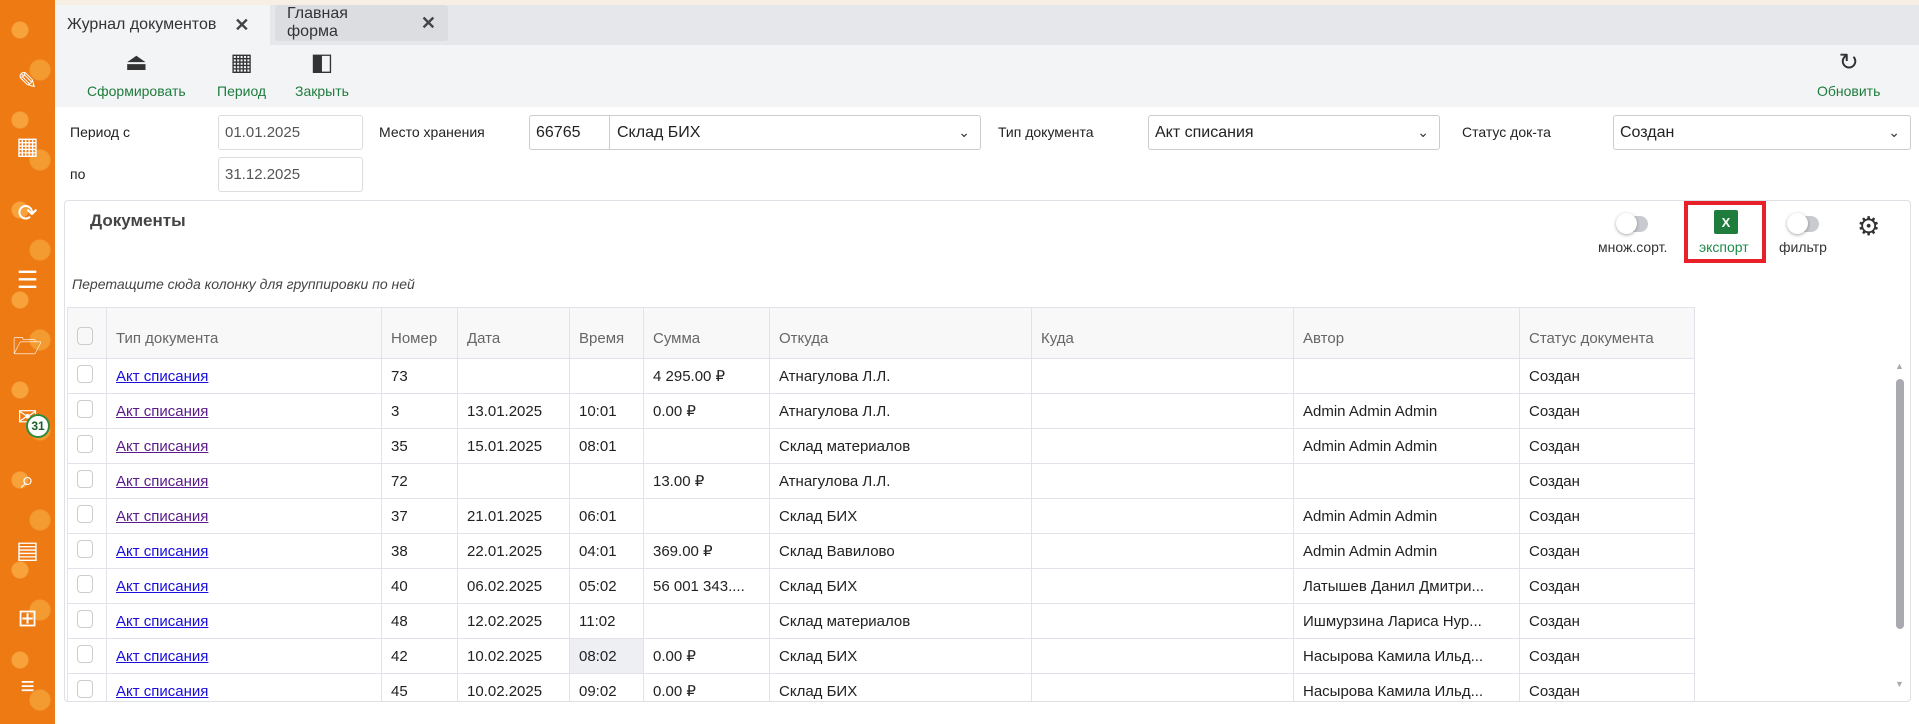  Describe the element at coordinates (606, 551) in the screenshot. I see `table-cell: 04:01` at that location.